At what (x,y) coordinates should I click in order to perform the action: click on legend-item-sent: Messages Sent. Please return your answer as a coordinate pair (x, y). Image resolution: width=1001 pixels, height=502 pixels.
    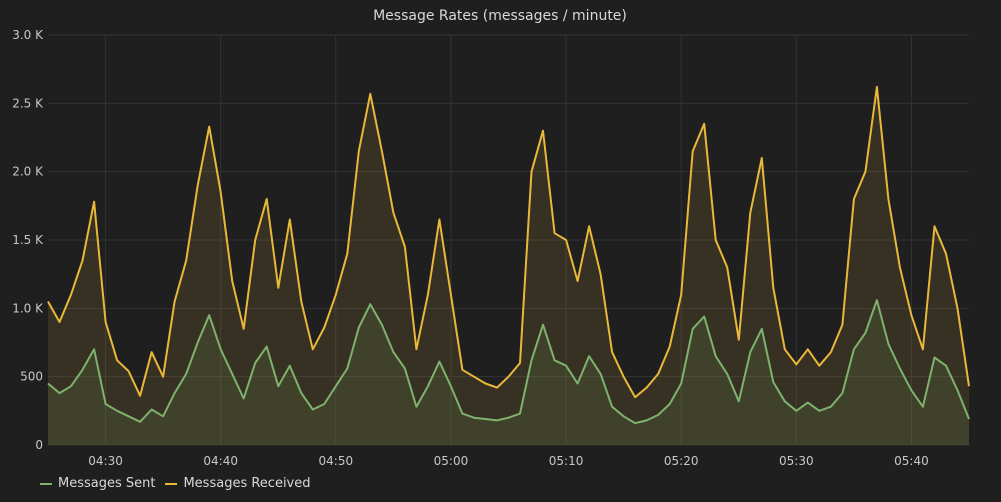
    Looking at the image, I should click on (97, 483).